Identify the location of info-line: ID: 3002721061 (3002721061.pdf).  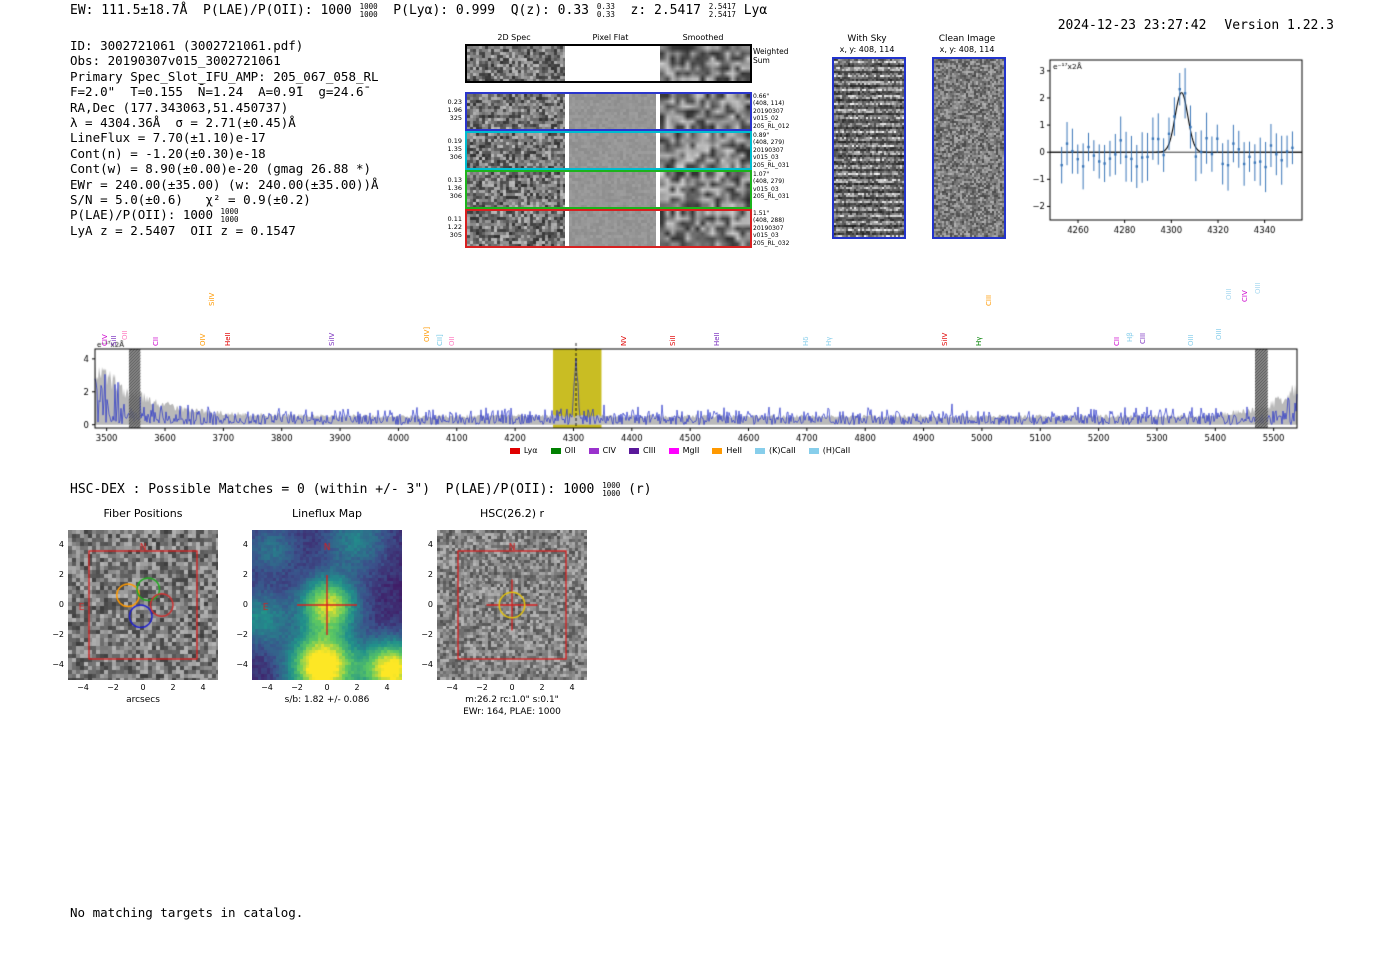
(187, 45).